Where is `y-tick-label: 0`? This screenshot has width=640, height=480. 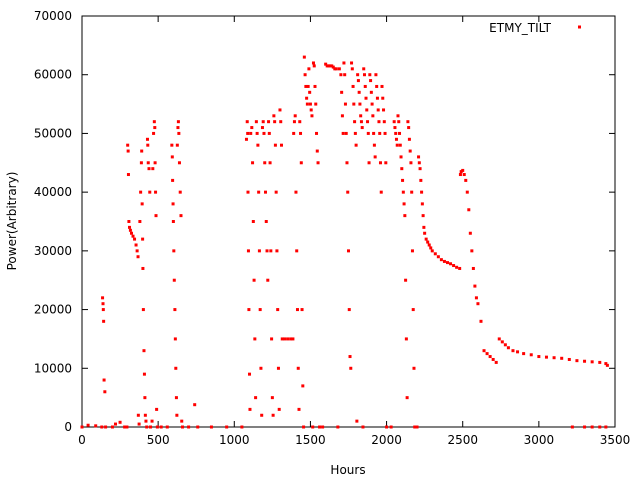 y-tick-label: 0 is located at coordinates (68, 427).